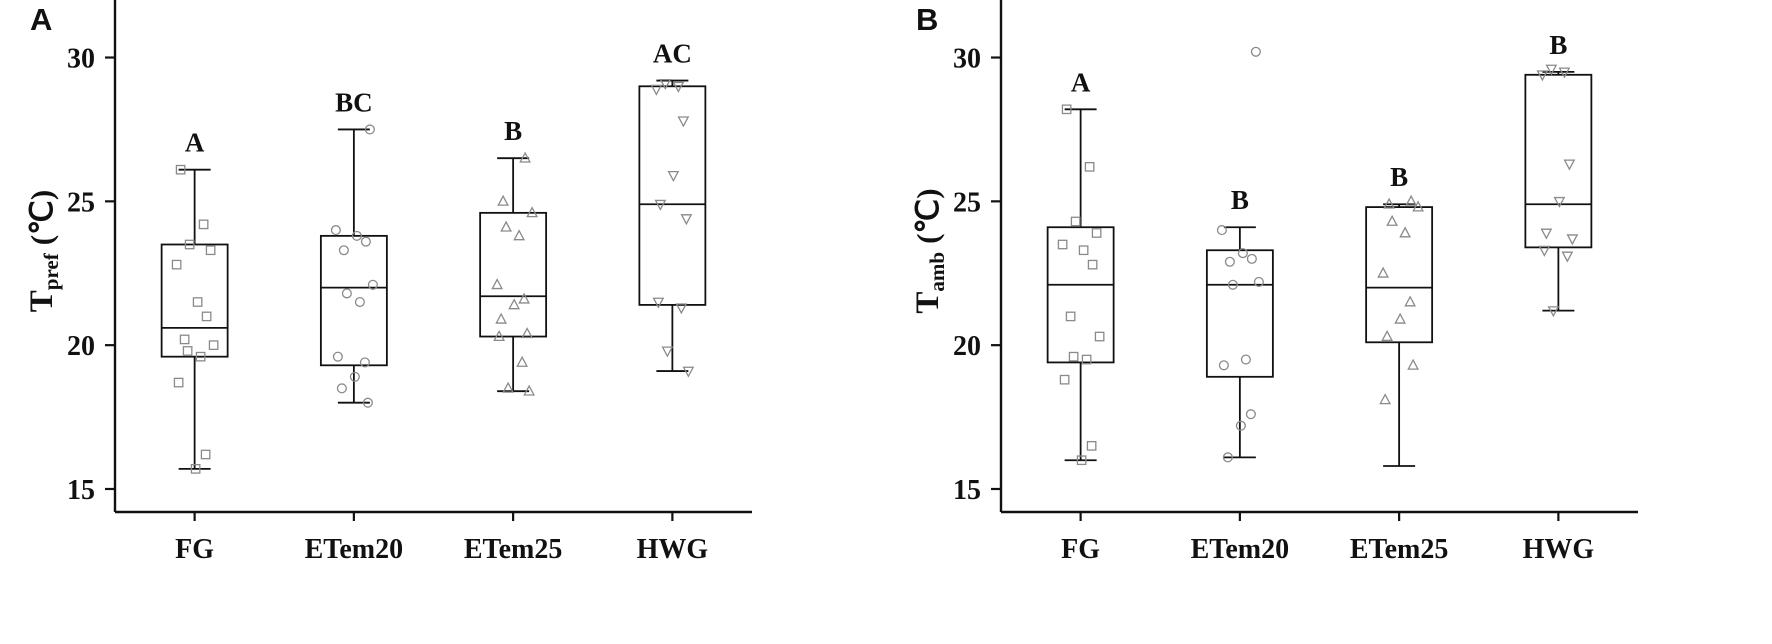 The image size is (1772, 644). What do you see at coordinates (927, 216) in the screenshot?
I see `y-axis-label-unit: (℃)` at bounding box center [927, 216].